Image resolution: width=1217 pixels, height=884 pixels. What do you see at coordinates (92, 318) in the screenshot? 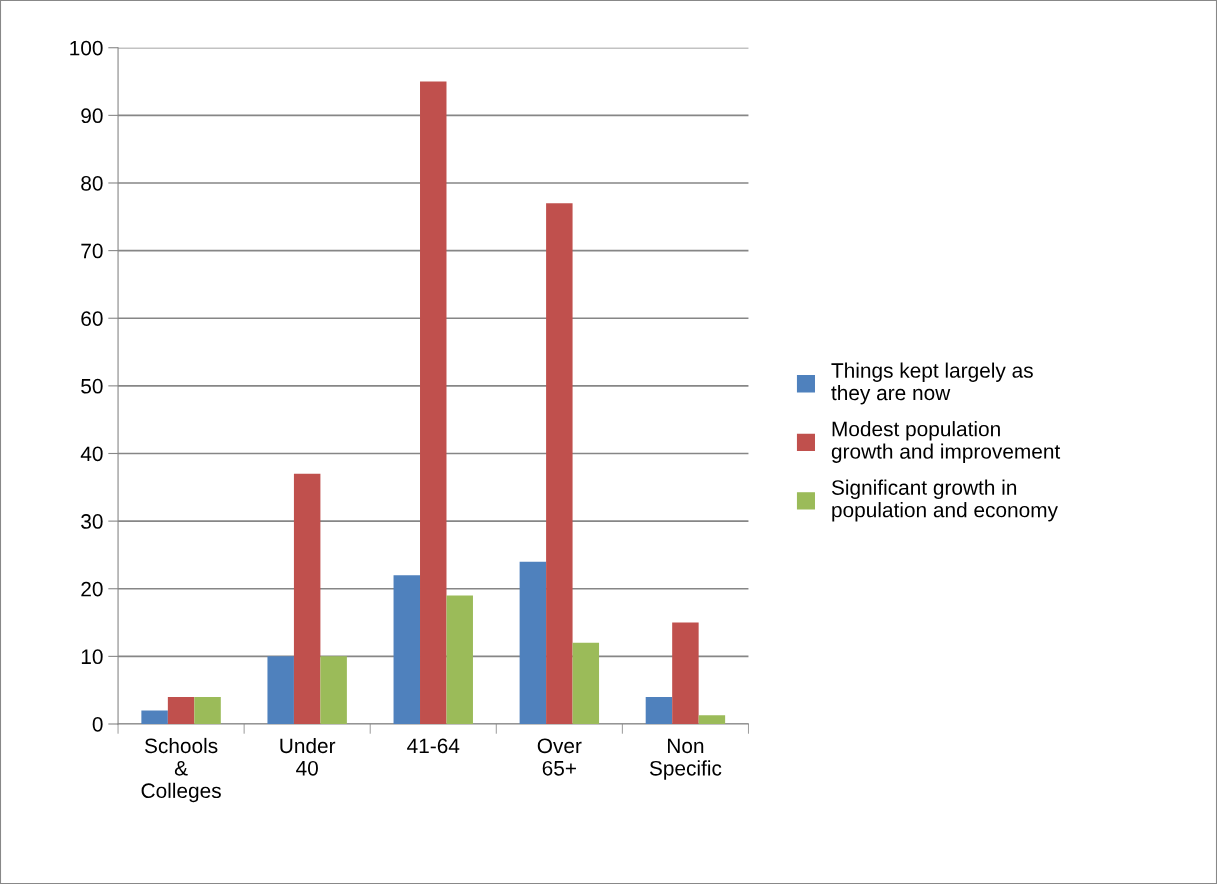
I see `y-tick-label: 60` at bounding box center [92, 318].